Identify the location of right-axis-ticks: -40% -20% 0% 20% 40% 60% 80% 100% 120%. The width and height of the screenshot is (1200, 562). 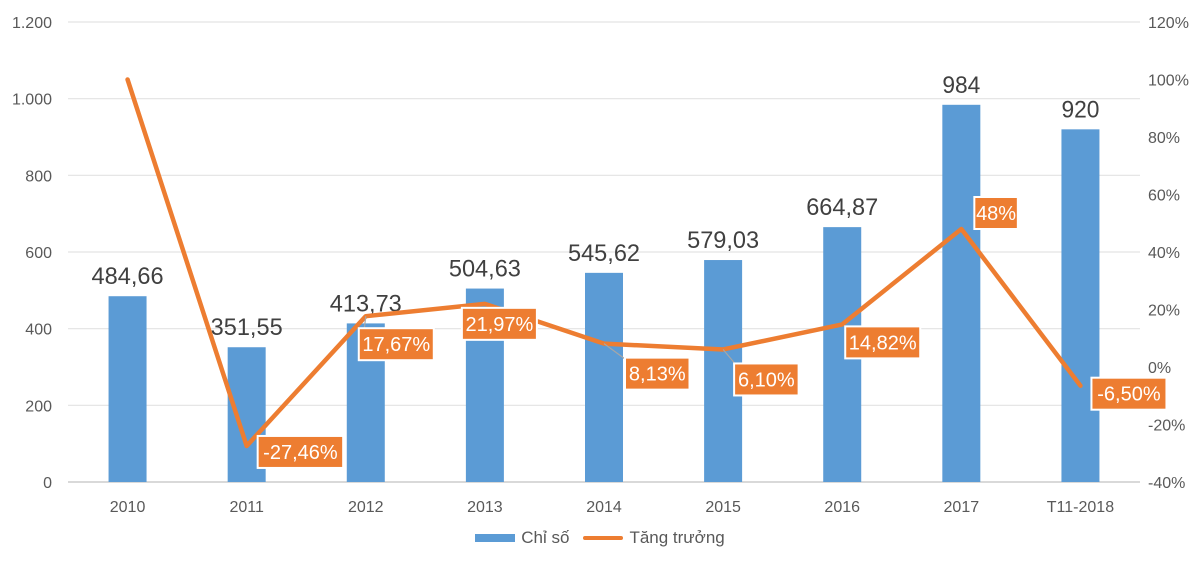
(1168, 253).